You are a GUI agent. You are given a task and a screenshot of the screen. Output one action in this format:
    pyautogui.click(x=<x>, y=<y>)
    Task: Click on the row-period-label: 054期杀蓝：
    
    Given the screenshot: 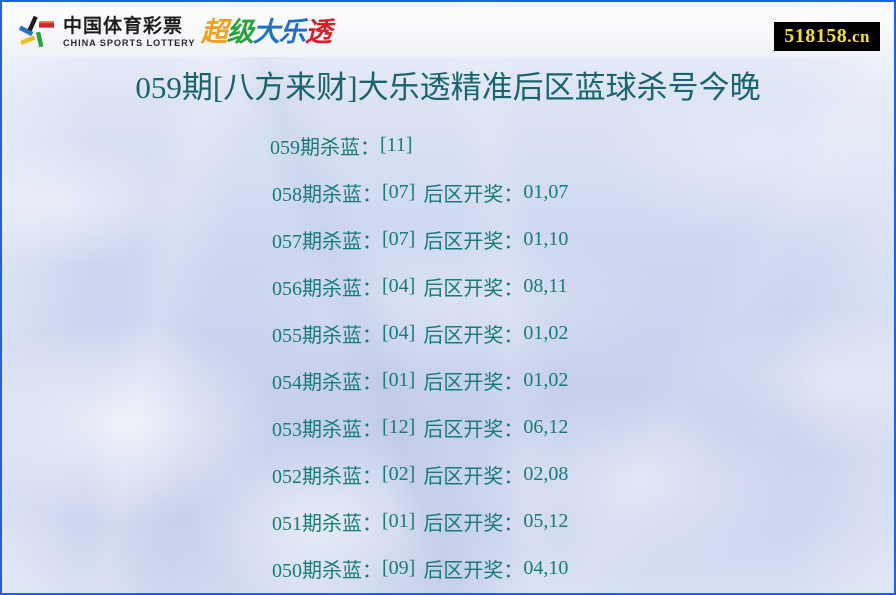 What is the action you would take?
    pyautogui.click(x=327, y=383)
    